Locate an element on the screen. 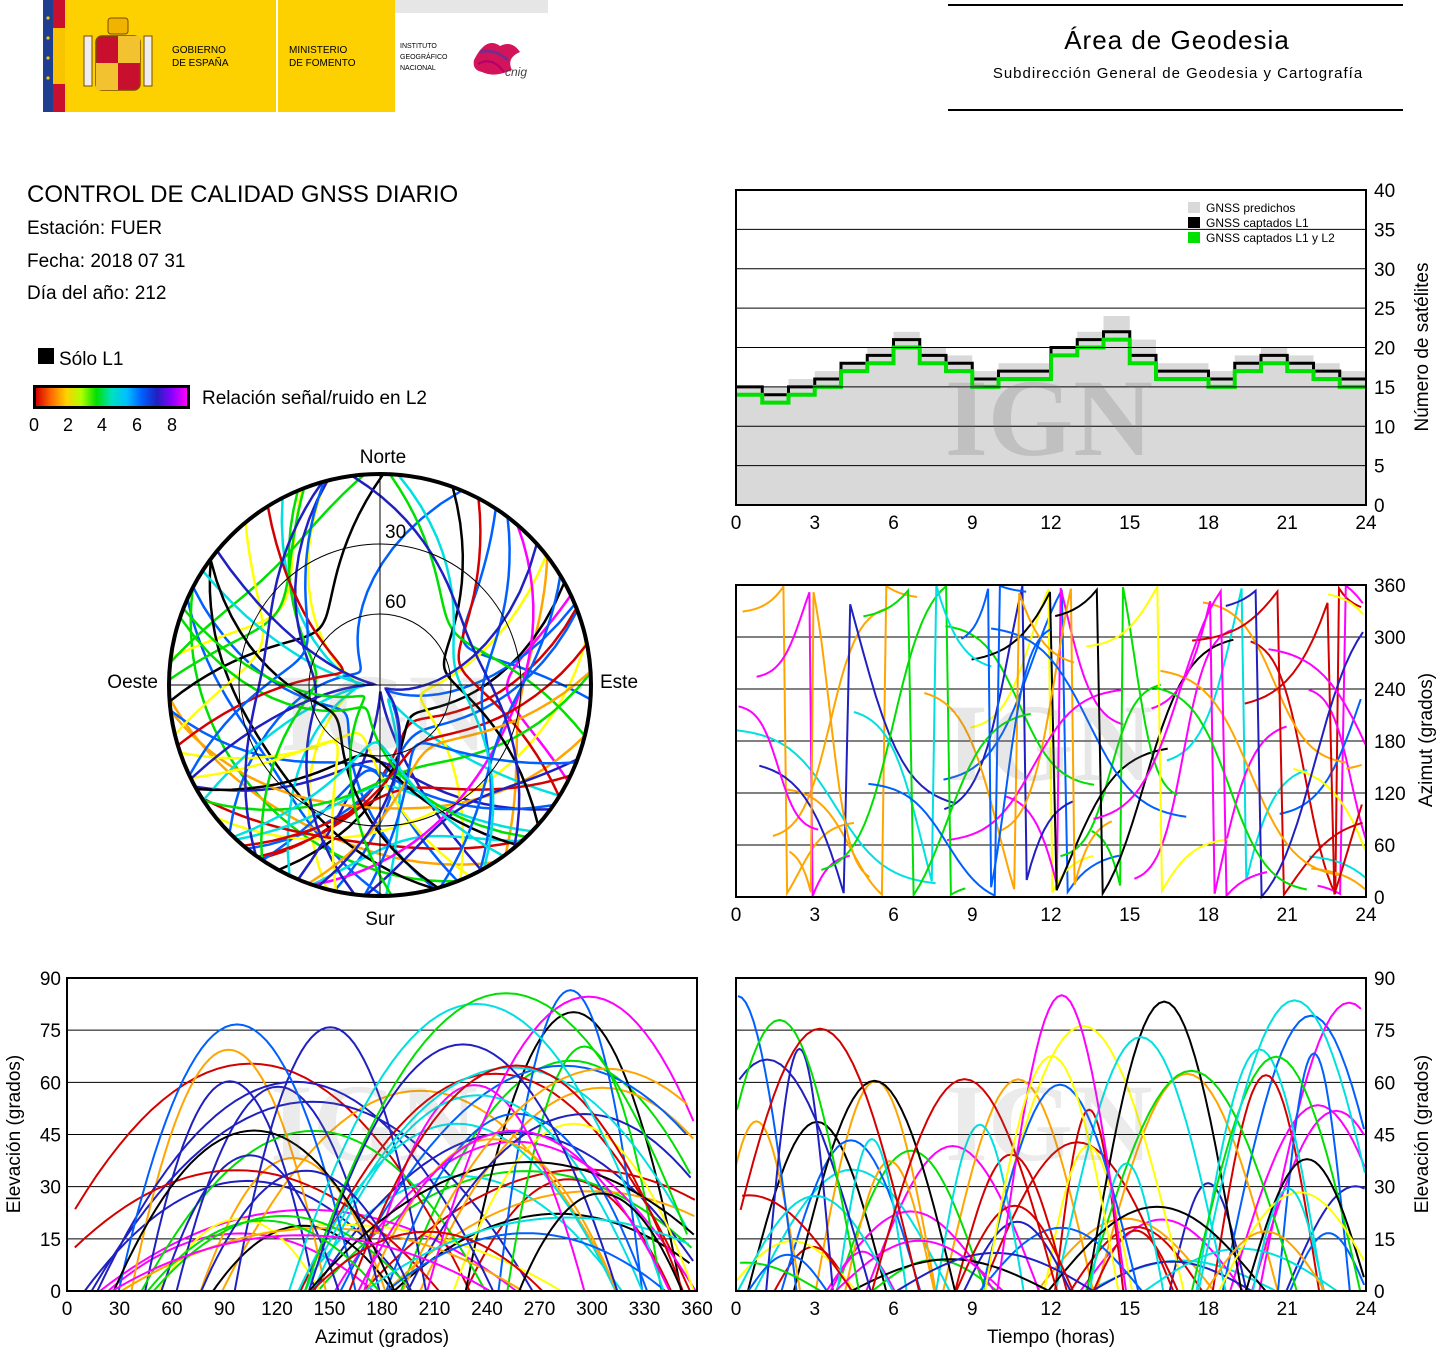 The image size is (1445, 1350). south-label: Sur is located at coordinates (380, 919).